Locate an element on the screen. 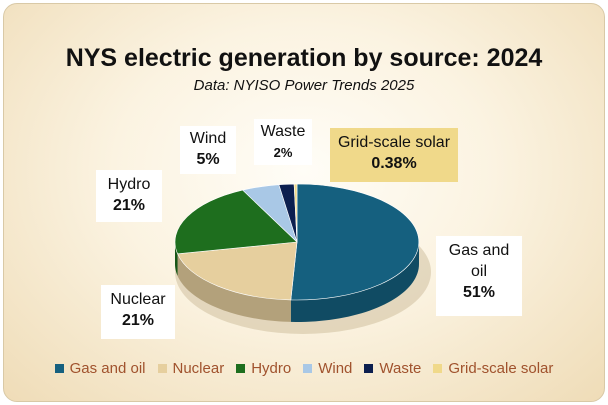 Image resolution: width=608 pixels, height=405 pixels. callout-nuclear: Nuclear 21% is located at coordinates (138, 312).